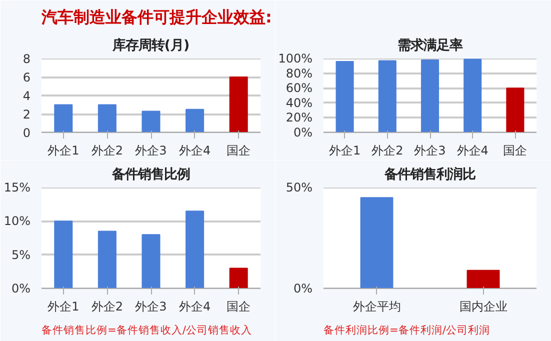 The width and height of the screenshot is (551, 341). What do you see at coordinates (156, 17) in the screenshot?
I see `text: 汽车制造业备件可提升企业效益:` at bounding box center [156, 17].